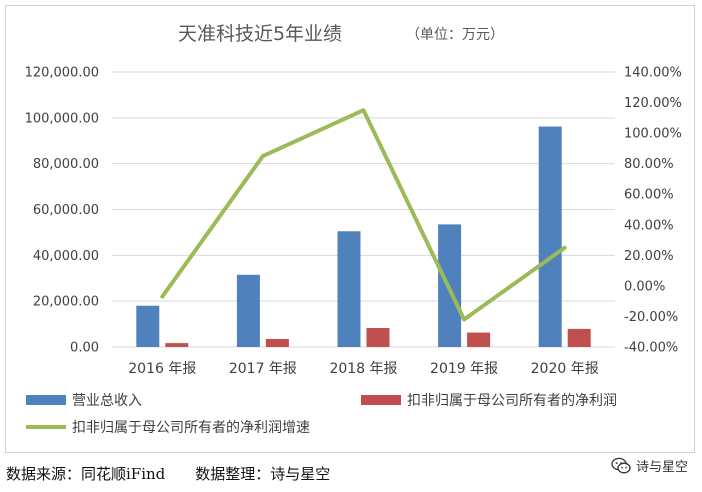 The height and width of the screenshot is (492, 702). What do you see at coordinates (651, 348) in the screenshot?
I see `right-tick-label: -40.00%` at bounding box center [651, 348].